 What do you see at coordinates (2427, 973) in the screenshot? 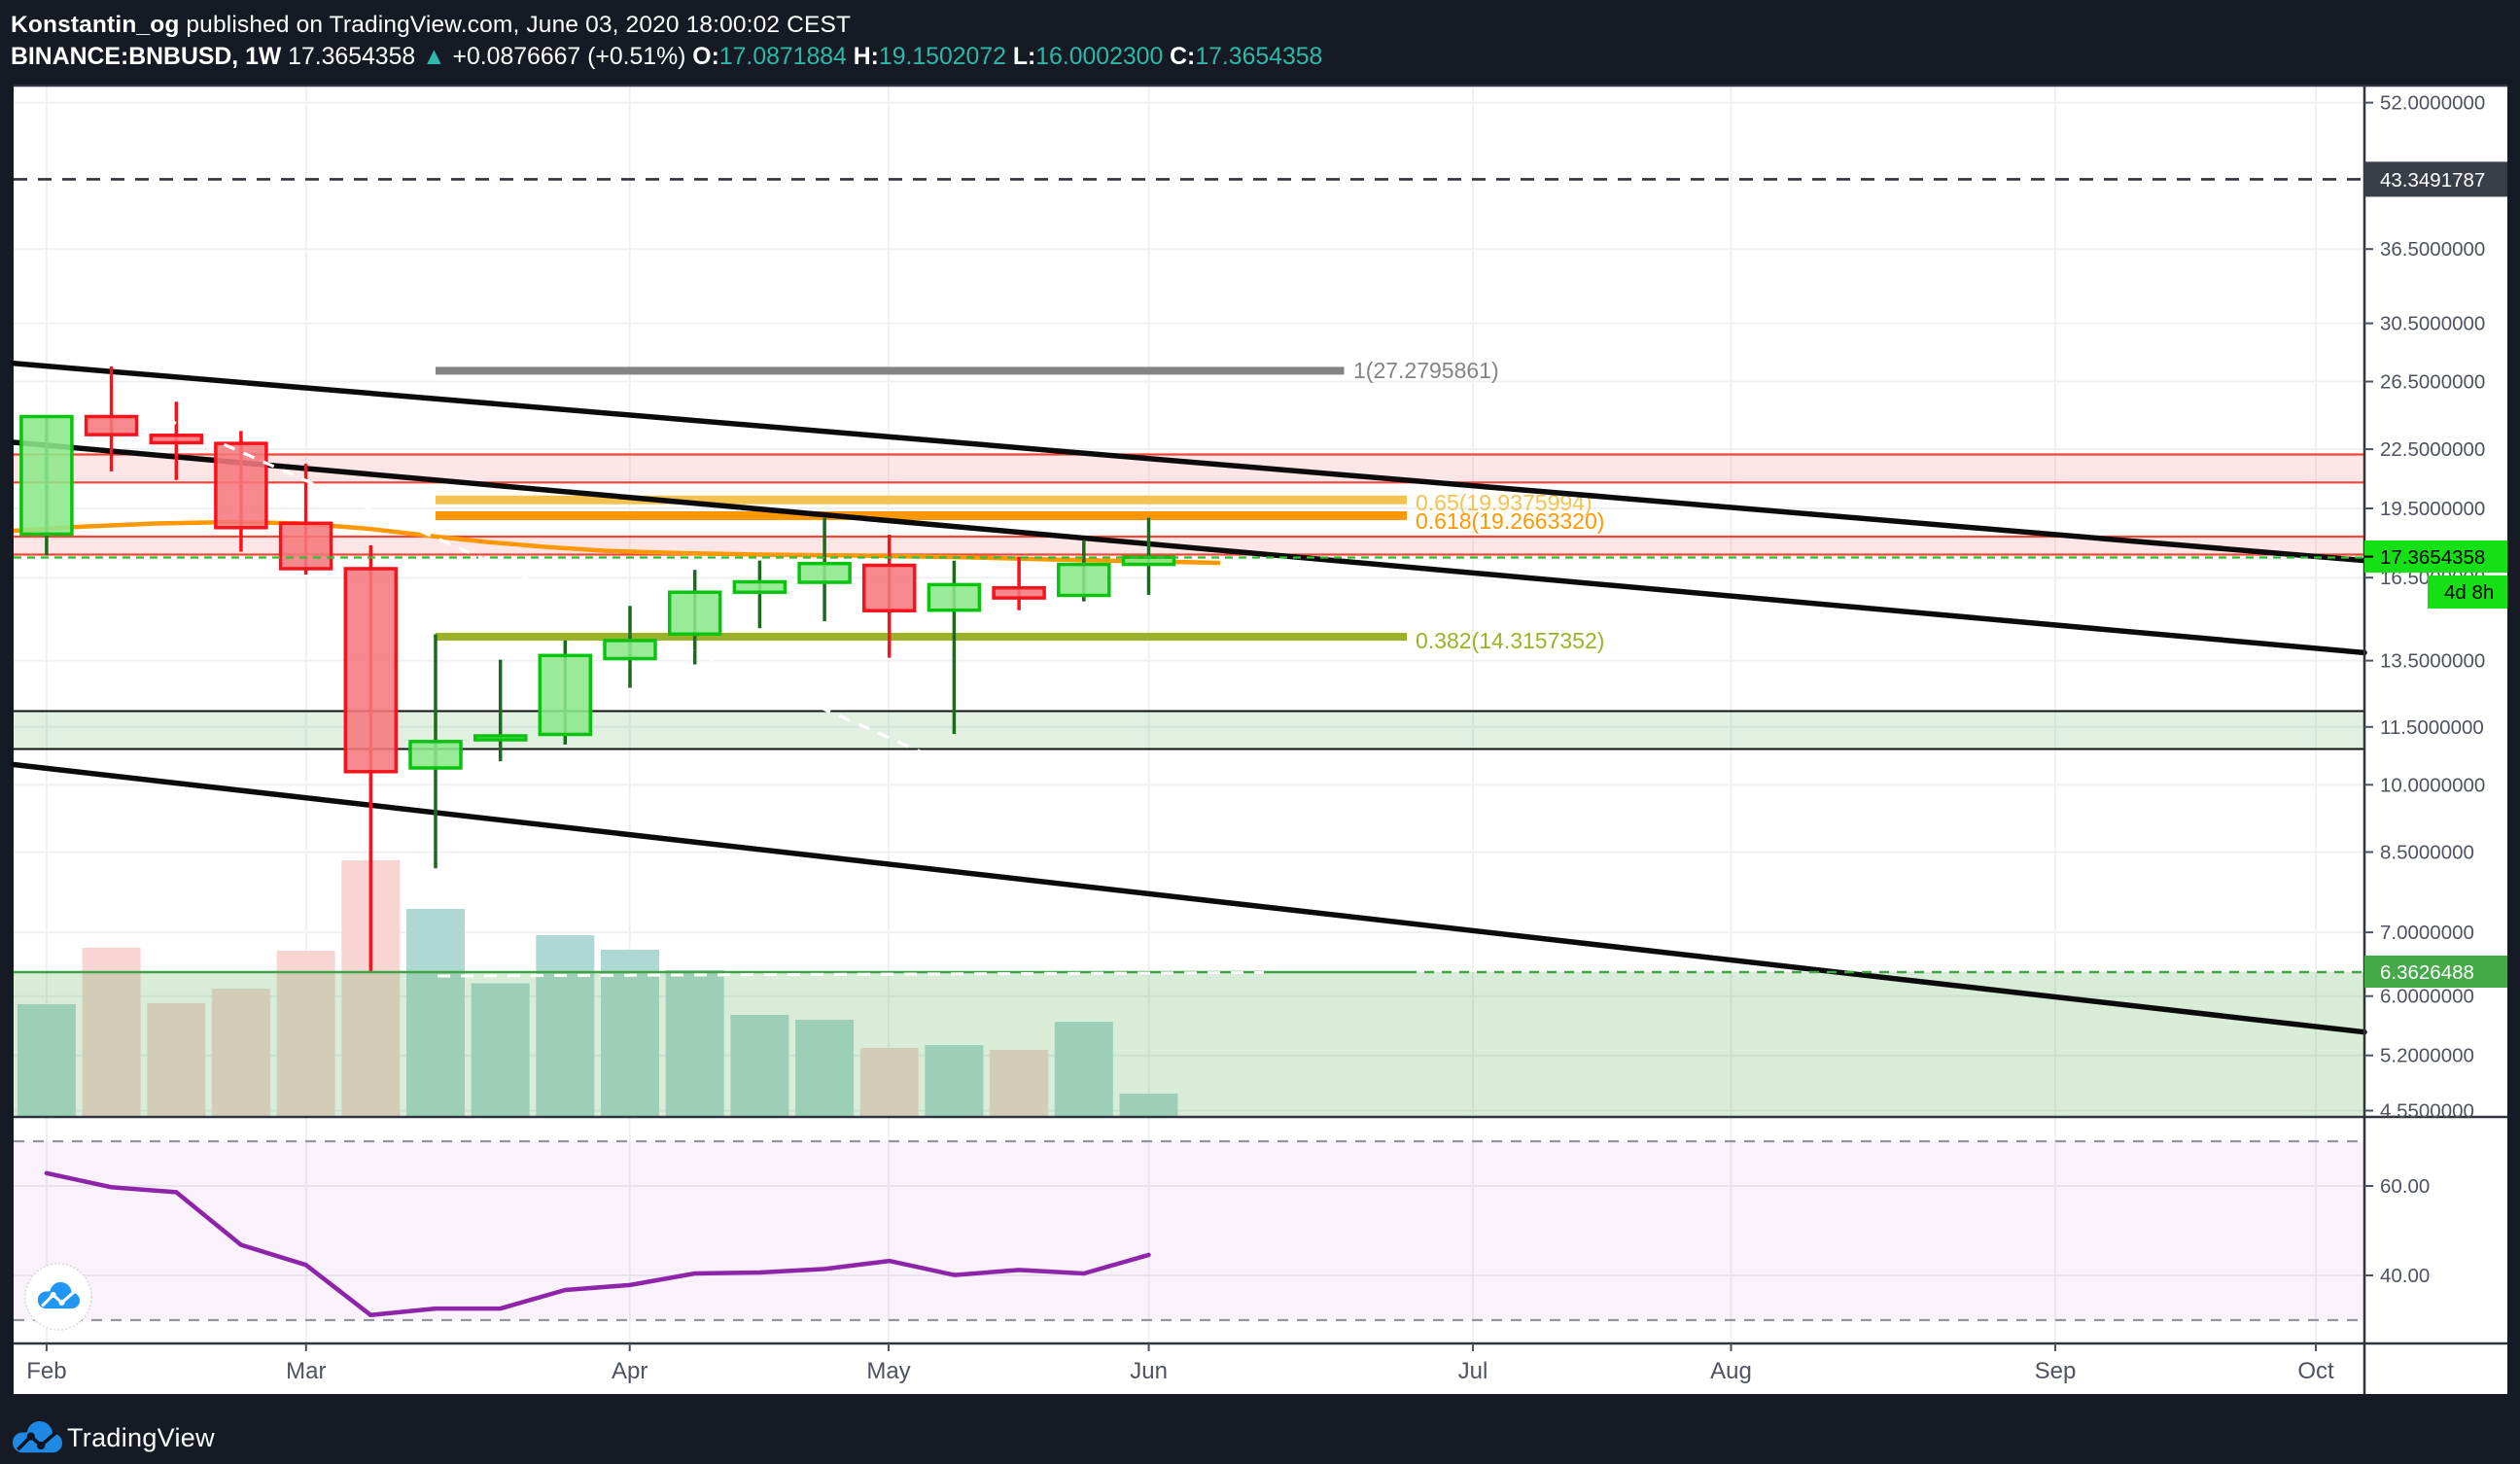
I see `svg-text: 6.3626488` at bounding box center [2427, 973].